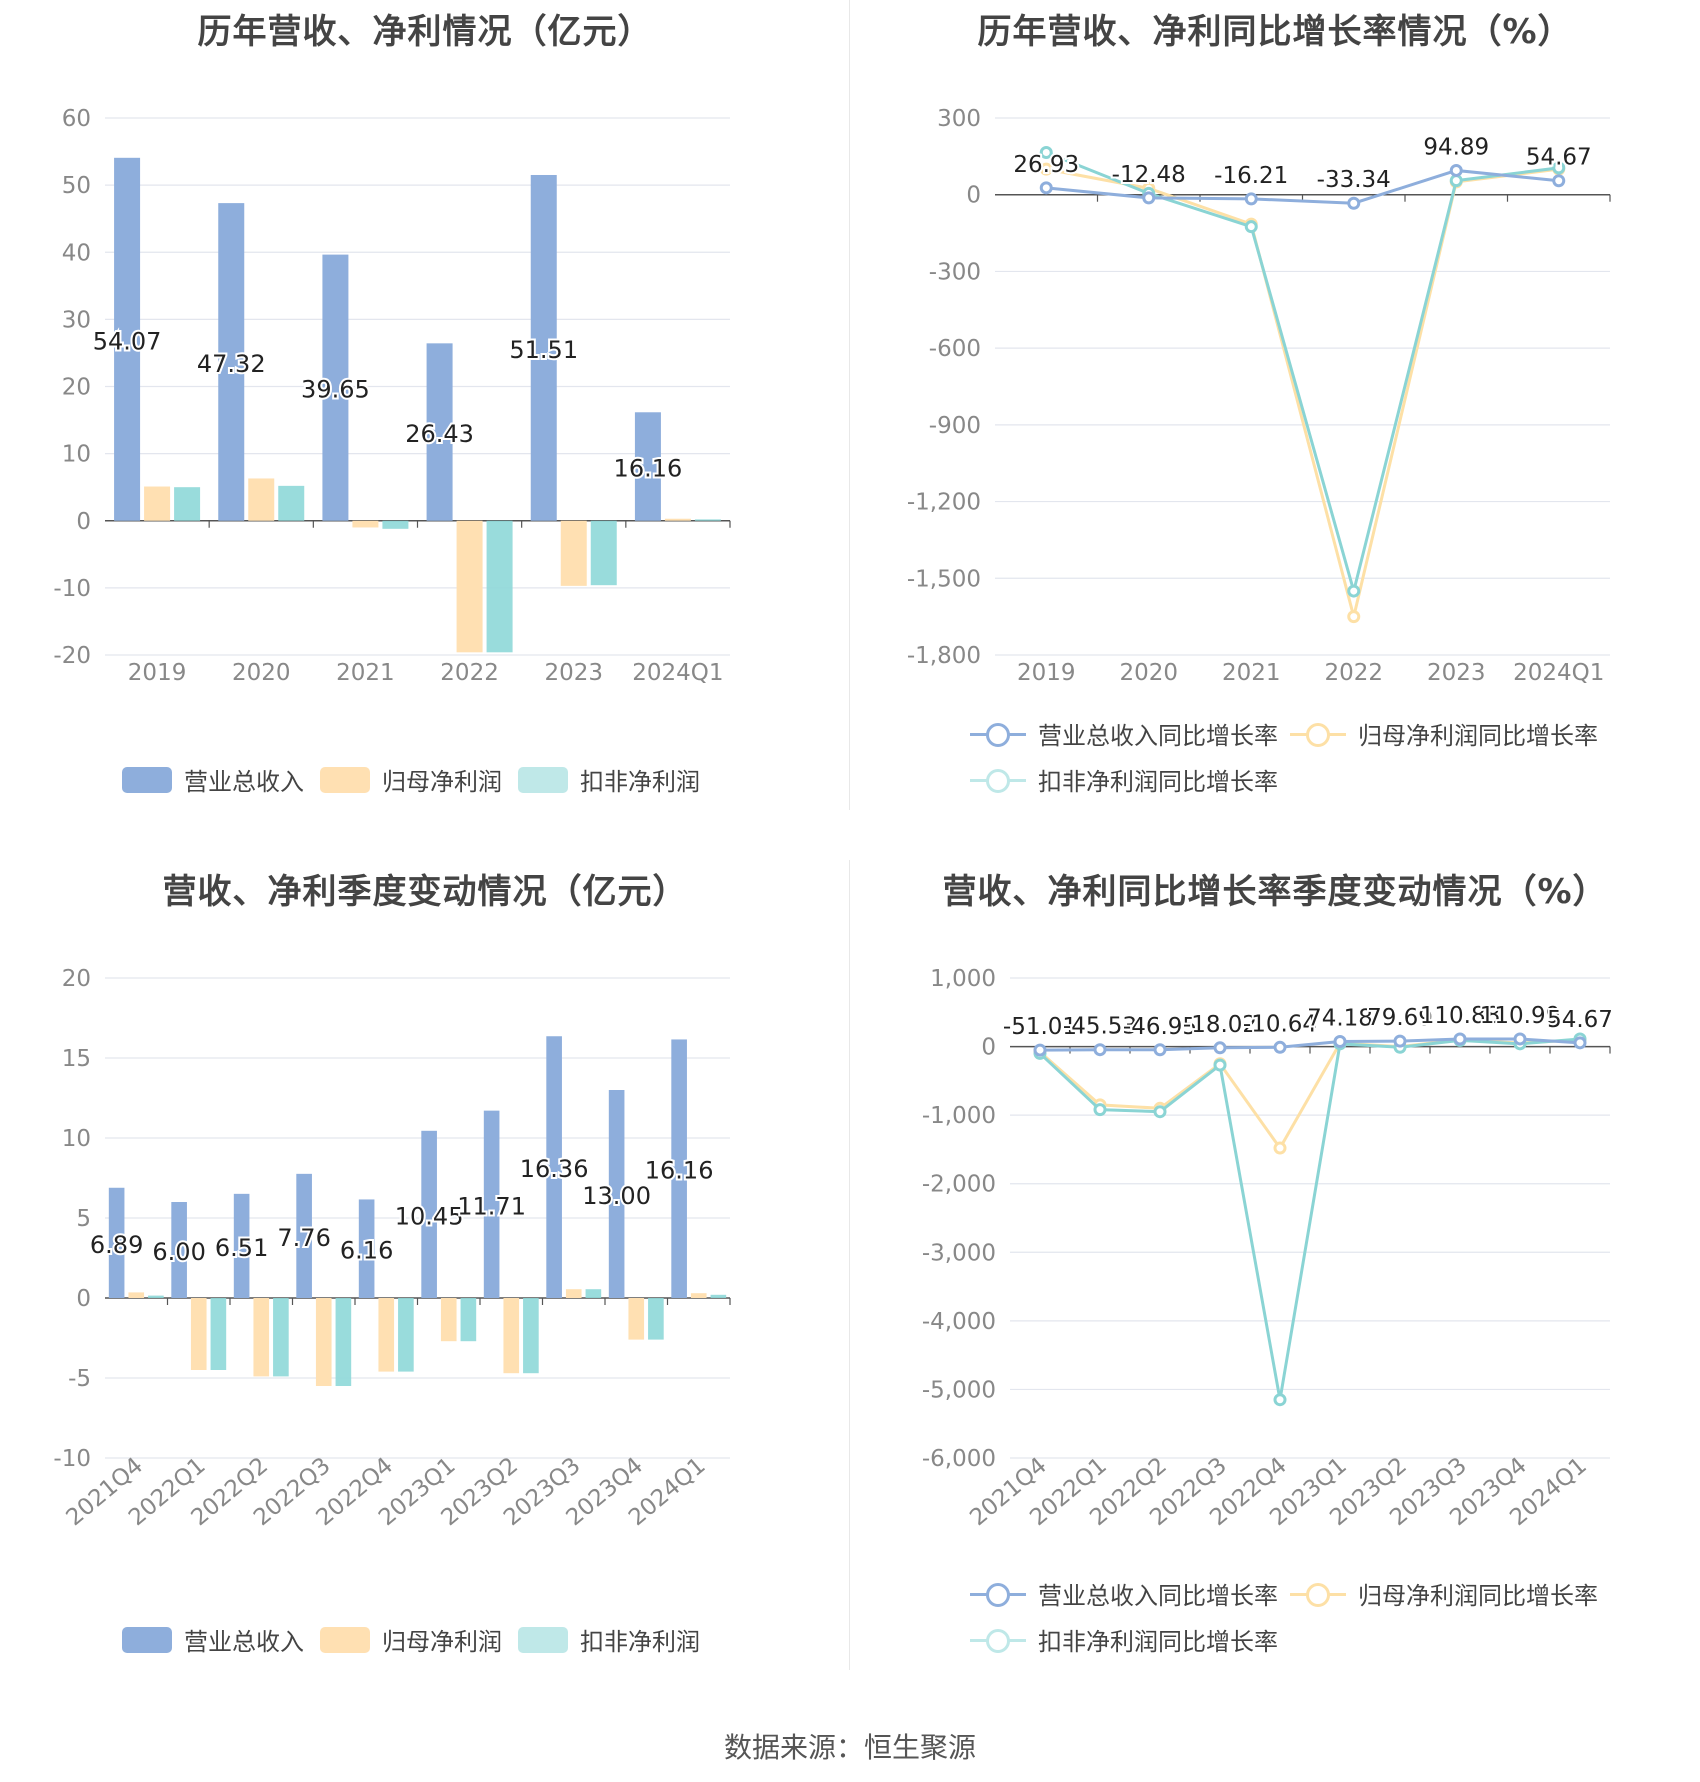 The height and width of the screenshot is (1782, 1700). I want to click on y-tick-label: 50, so click(76, 186).